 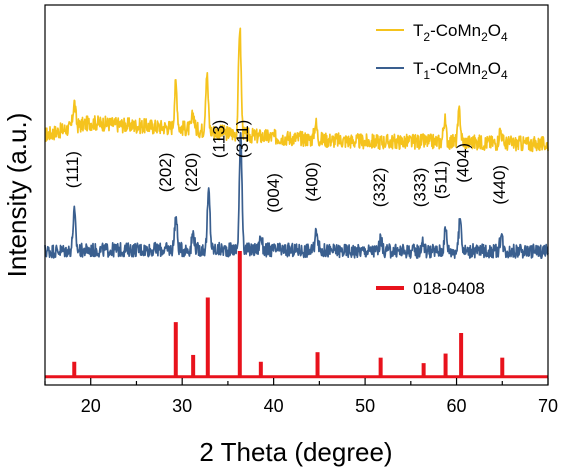 What do you see at coordinates (17, 195) in the screenshot?
I see `y-axis-title: Intensity (a.u.)` at bounding box center [17, 195].